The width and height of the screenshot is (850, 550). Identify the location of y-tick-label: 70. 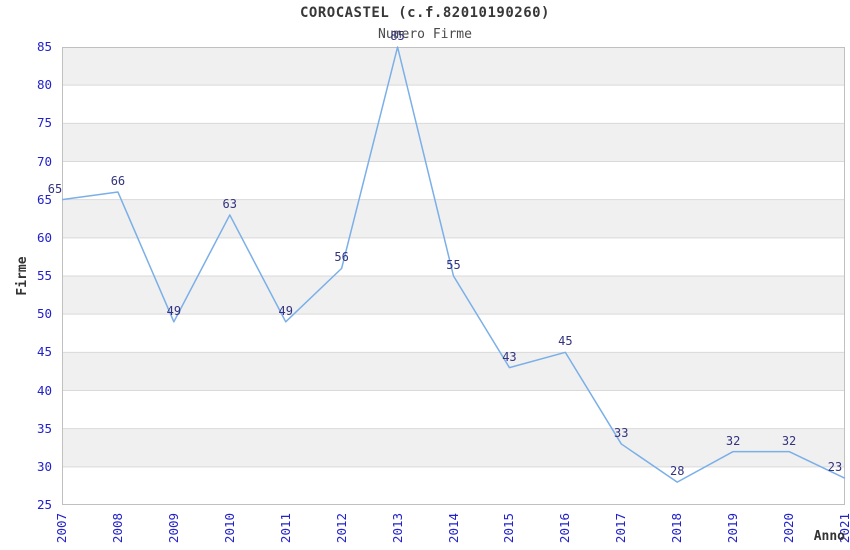
(44, 161).